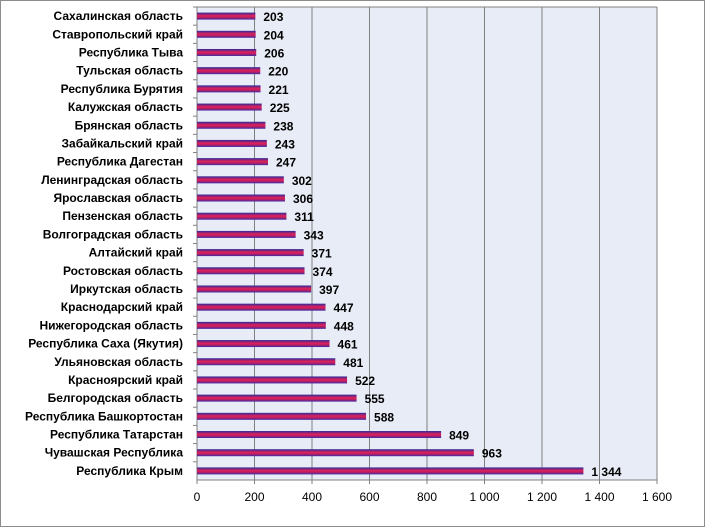  I want to click on data-label: 204, so click(274, 35).